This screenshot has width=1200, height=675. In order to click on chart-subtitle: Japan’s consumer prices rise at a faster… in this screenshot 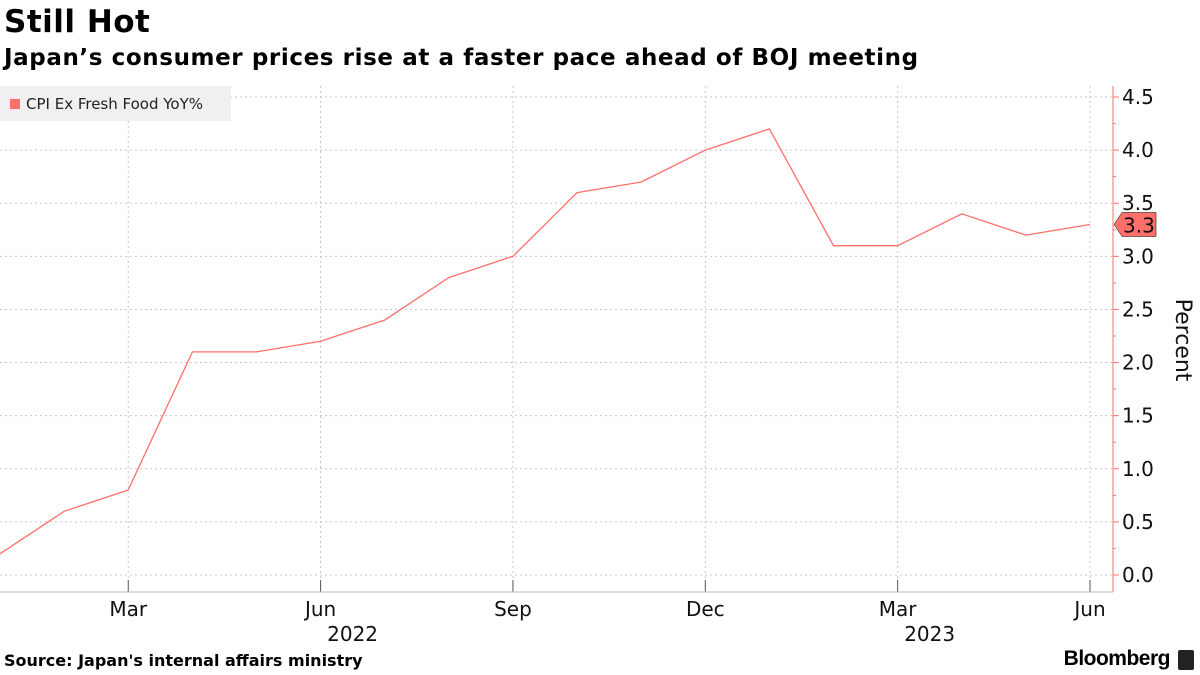, I will do `click(461, 58)`.